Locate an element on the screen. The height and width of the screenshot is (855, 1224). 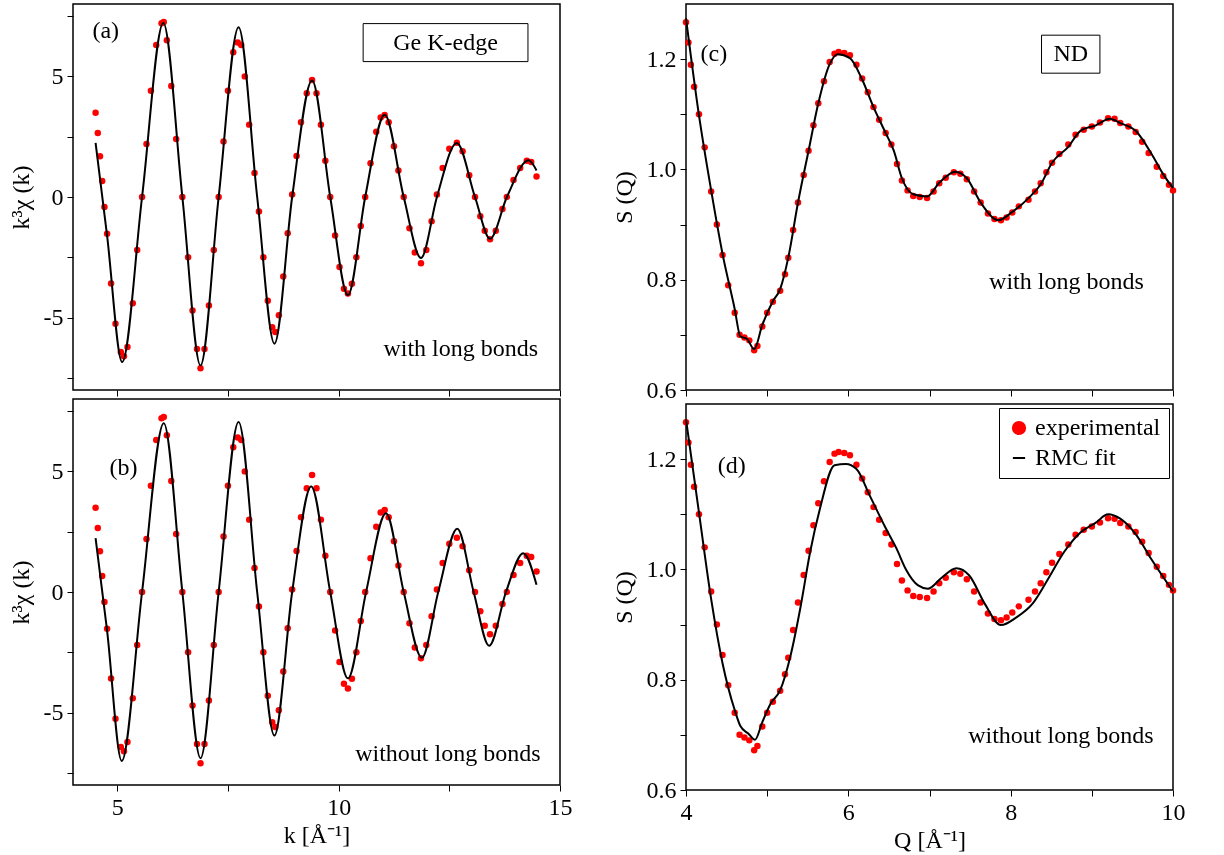
legend-label: experimental is located at coordinates (1098, 427).